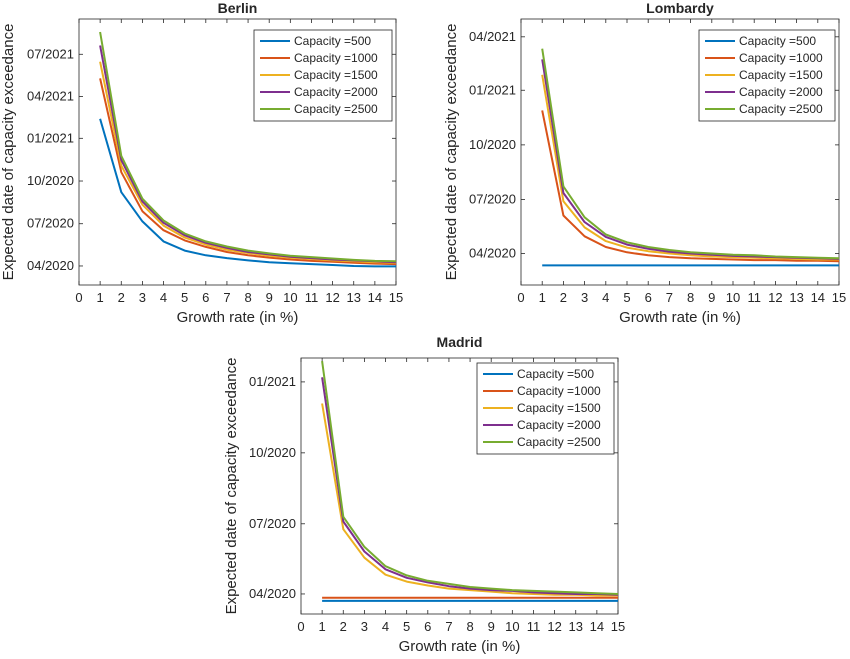 The width and height of the screenshot is (850, 659). I want to click on plot-area, so click(459, 486).